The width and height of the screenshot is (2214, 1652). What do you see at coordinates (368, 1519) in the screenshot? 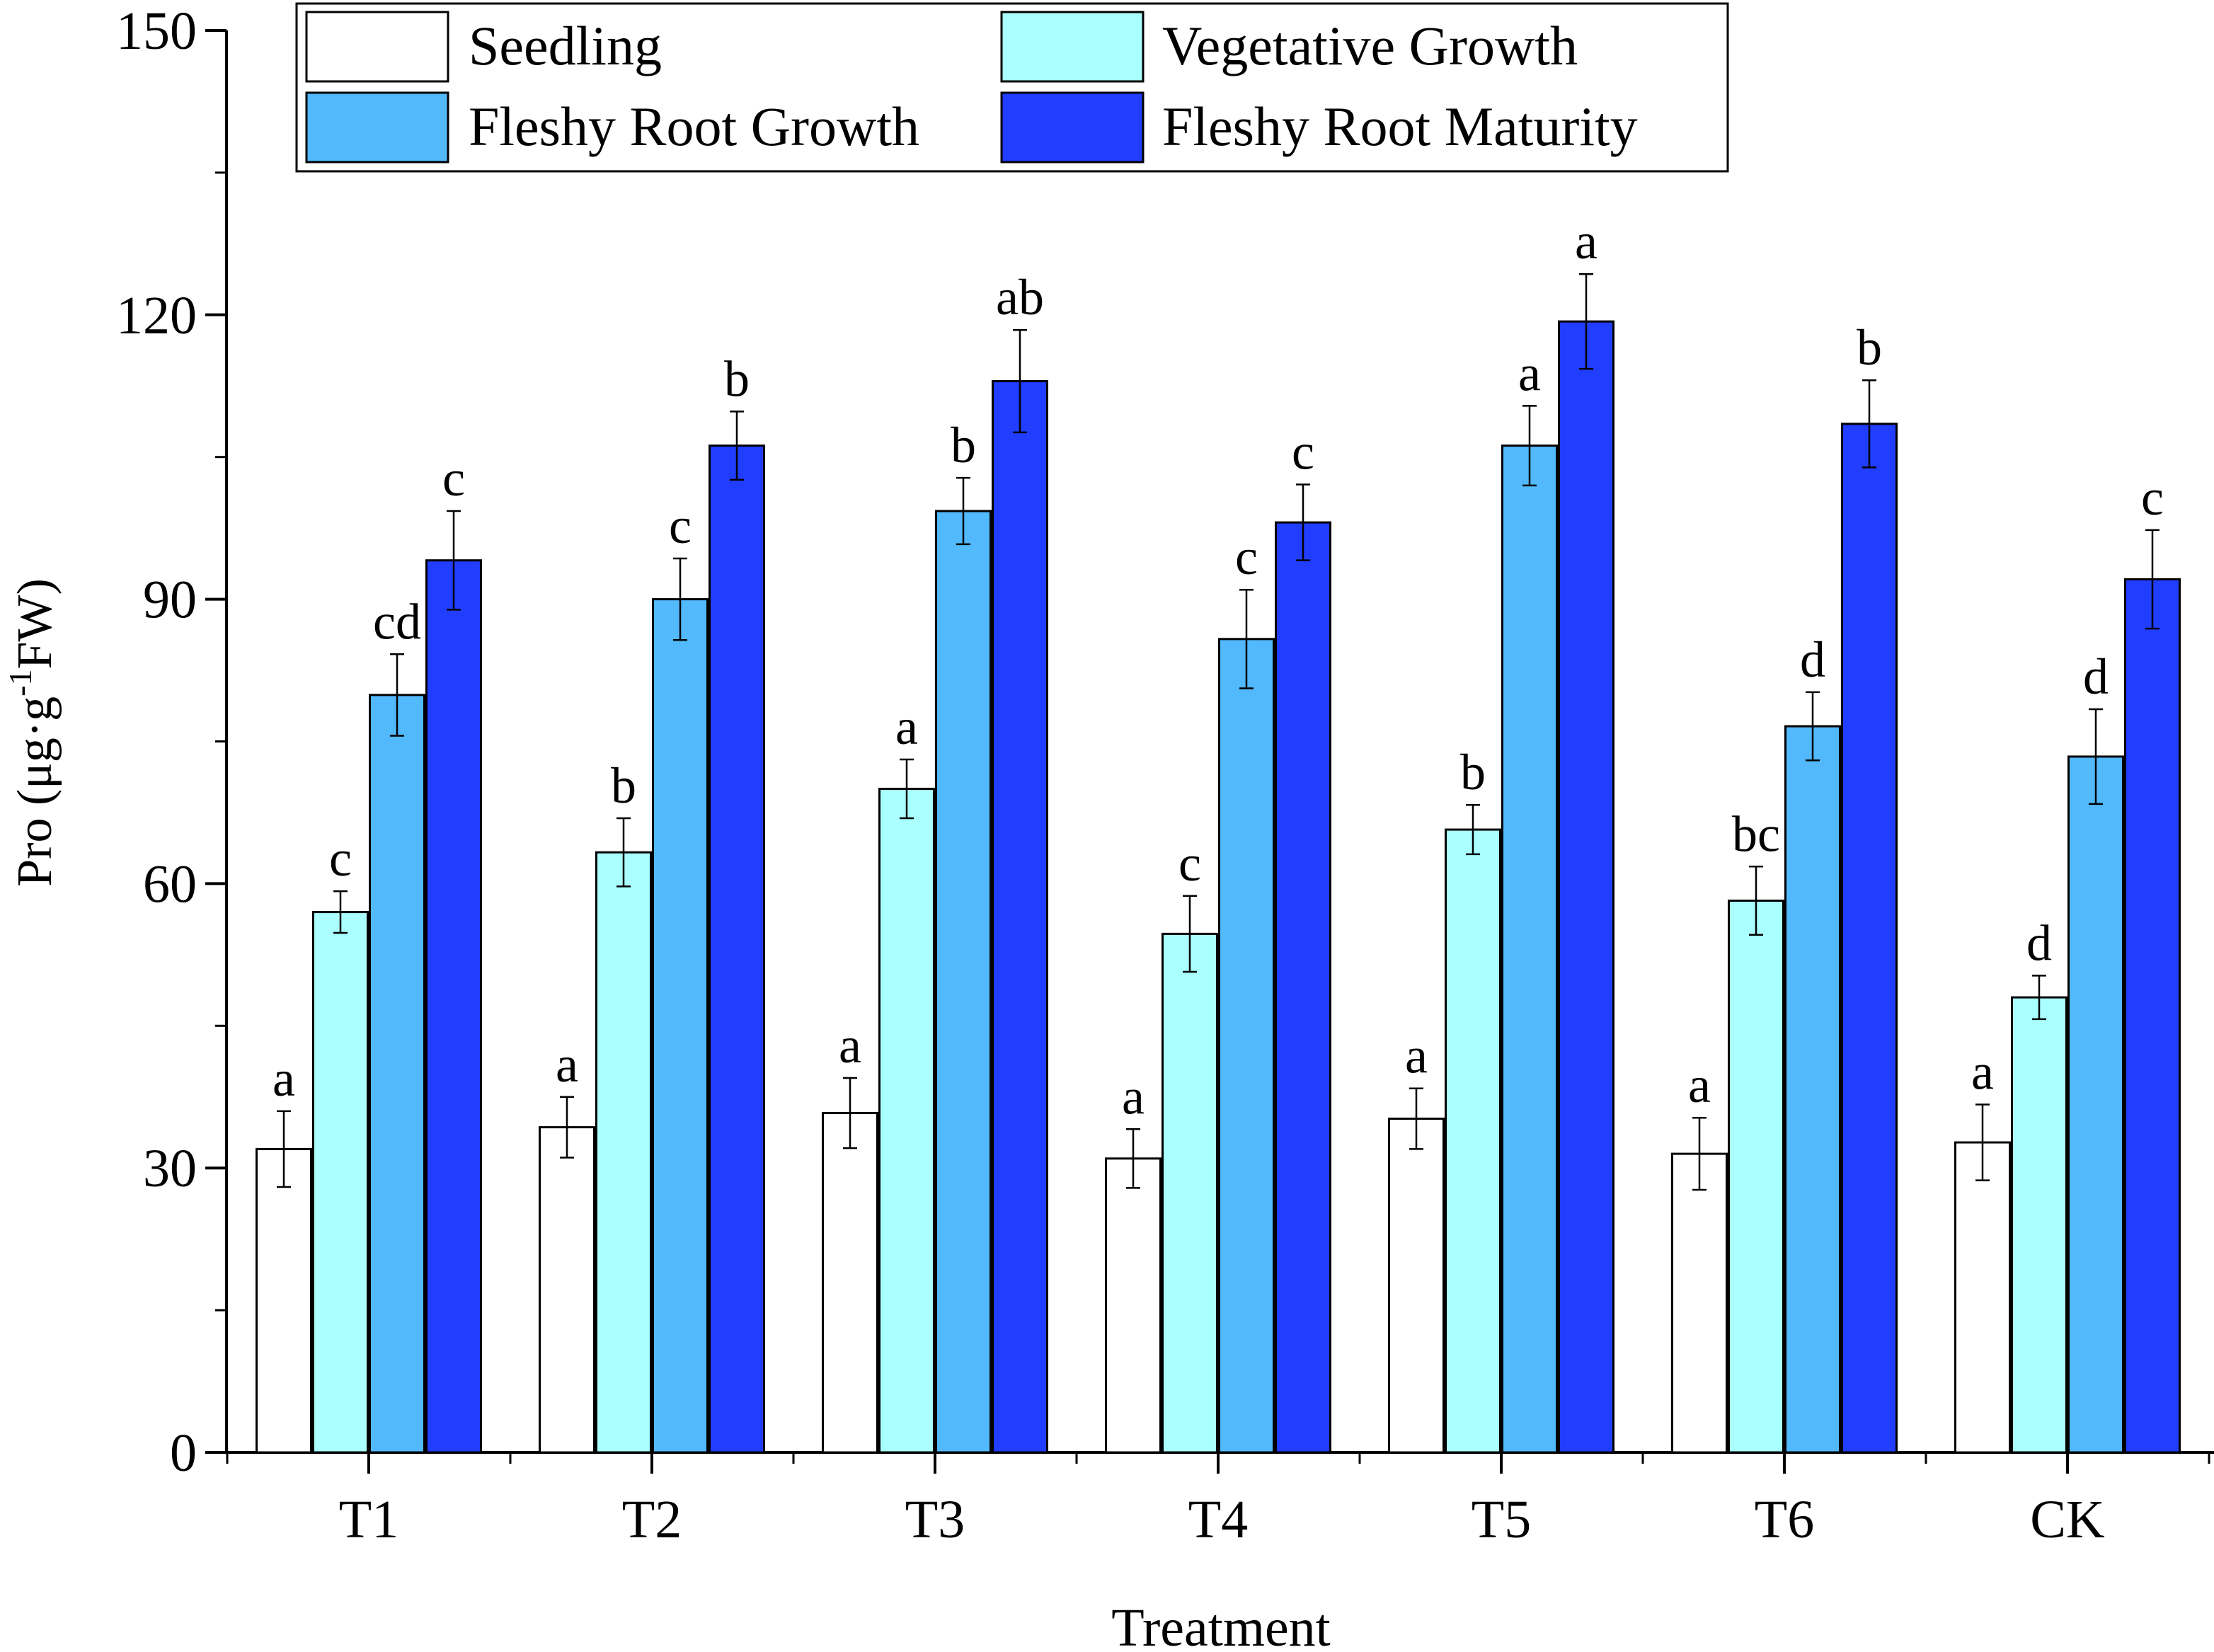
I see `x-tick-label: T1` at bounding box center [368, 1519].